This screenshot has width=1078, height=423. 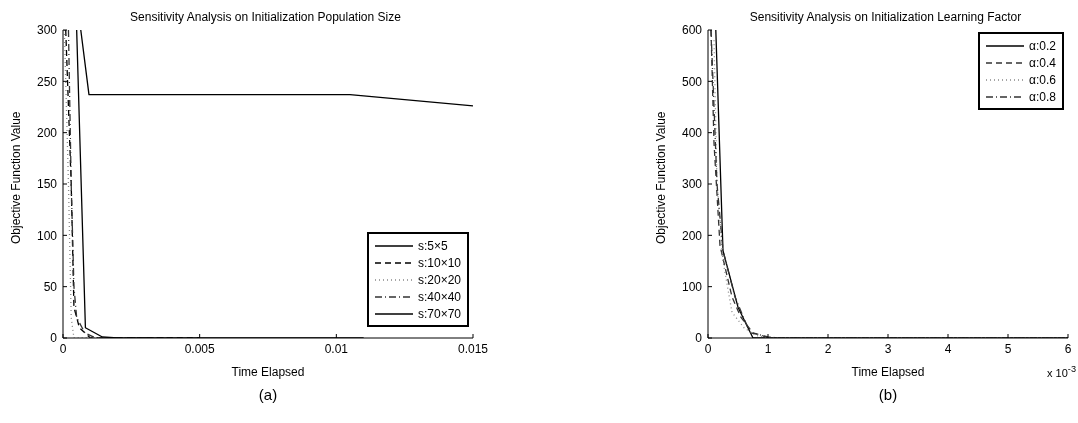 I want to click on chart-title: Sensitivity Analysis on Initialization Population Size, so click(x=265, y=17).